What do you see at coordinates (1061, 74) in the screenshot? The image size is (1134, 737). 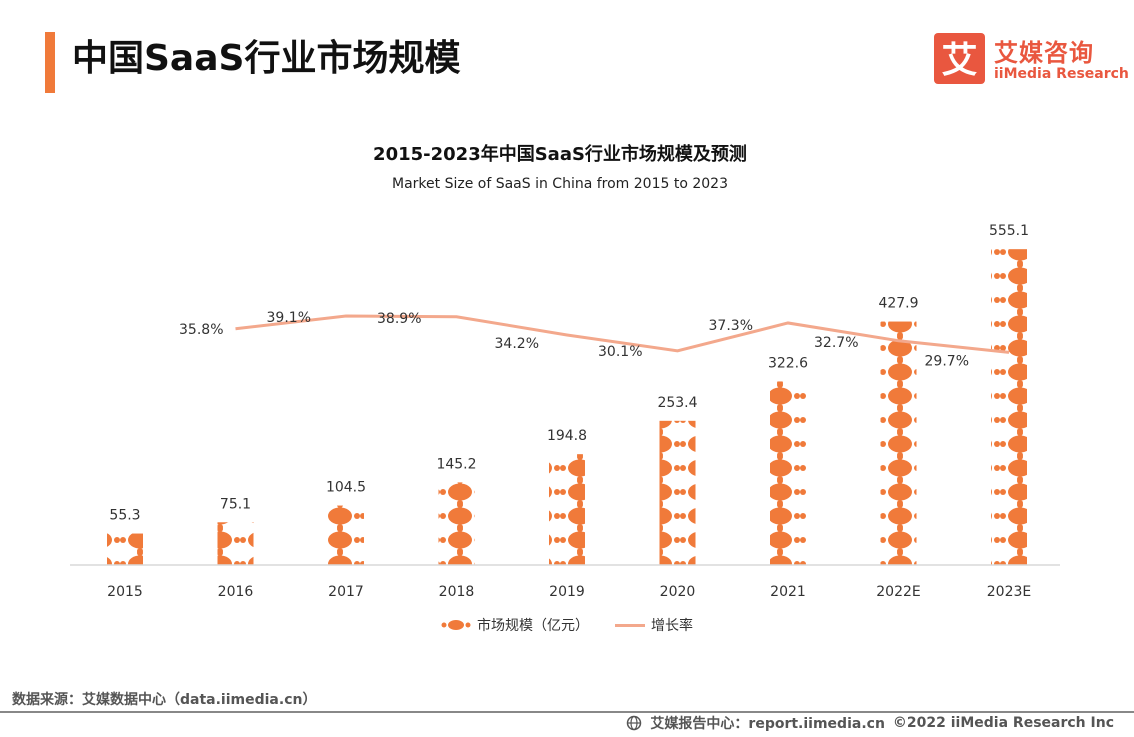 I see `logo-en-text: iiMedia Research` at bounding box center [1061, 74].